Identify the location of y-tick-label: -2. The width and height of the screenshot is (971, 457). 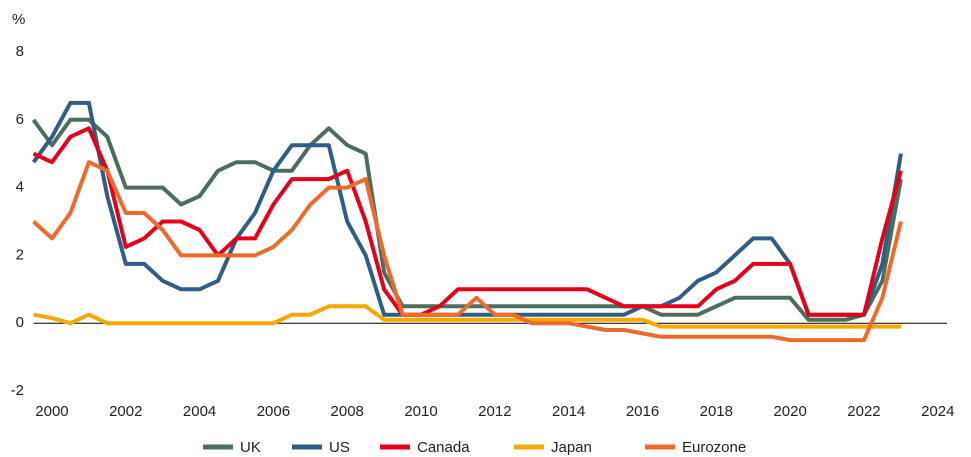
(17, 390).